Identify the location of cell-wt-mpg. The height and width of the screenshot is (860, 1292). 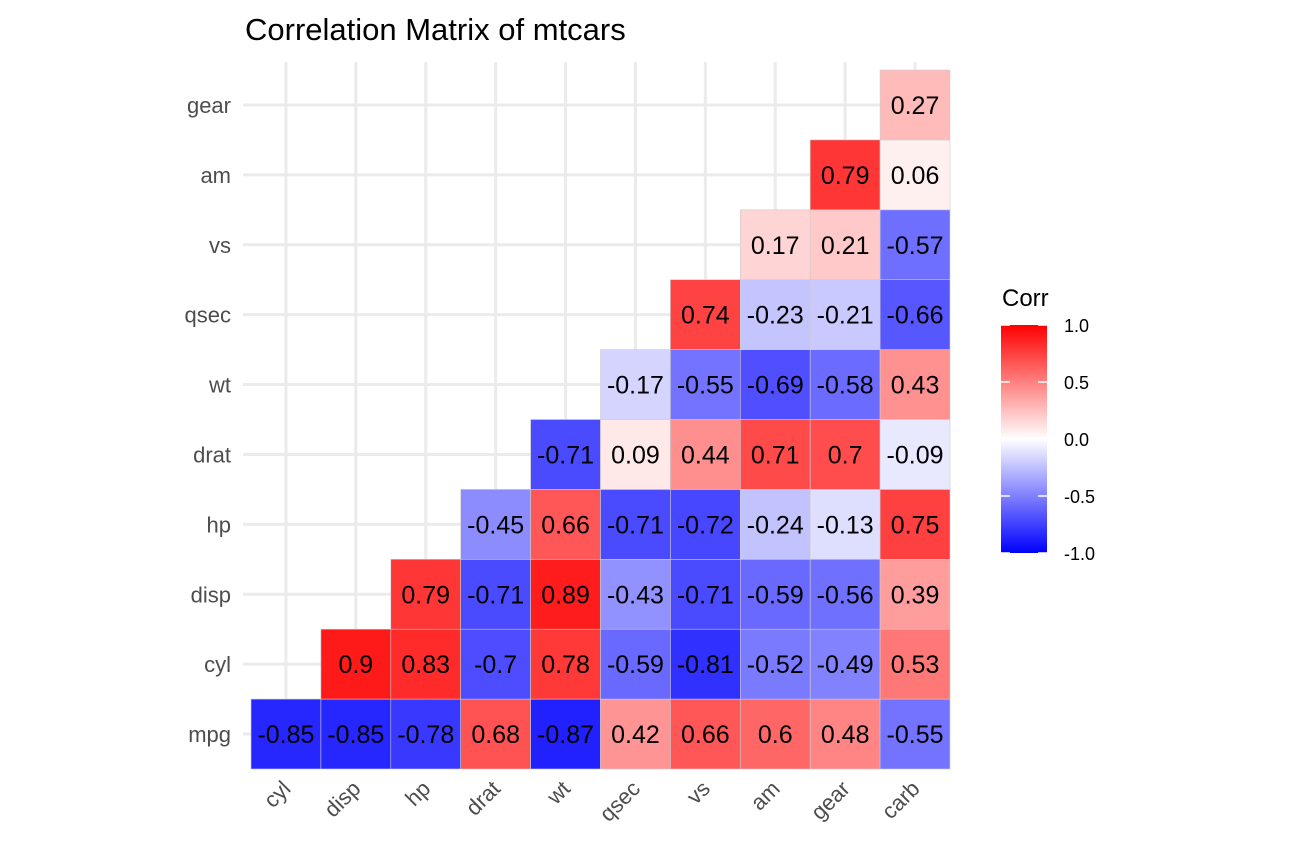
(565, 734).